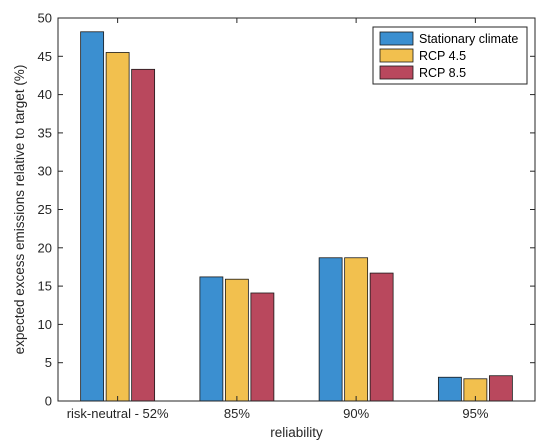 The image size is (550, 447). What do you see at coordinates (48, 401) in the screenshot?
I see `y-tick-label: 0` at bounding box center [48, 401].